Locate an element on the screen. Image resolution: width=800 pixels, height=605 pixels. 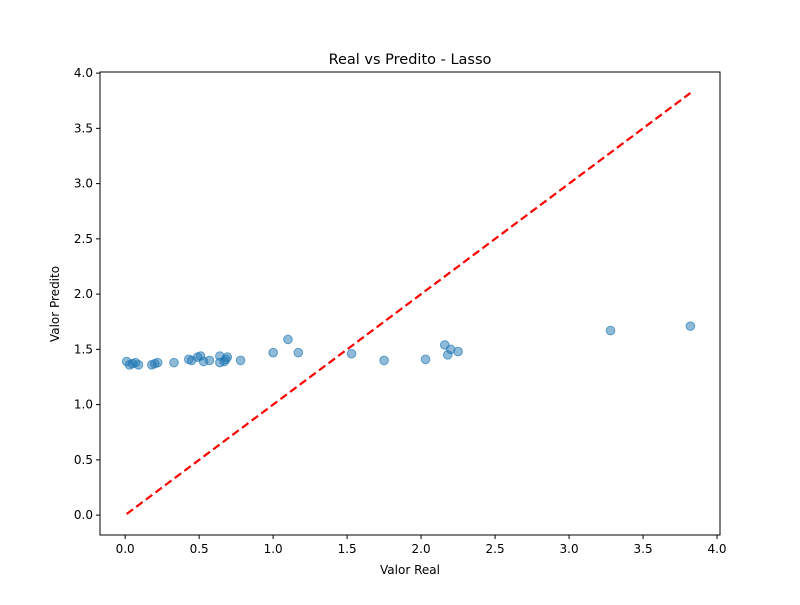
x-tick-label: 1.5 is located at coordinates (347, 549).